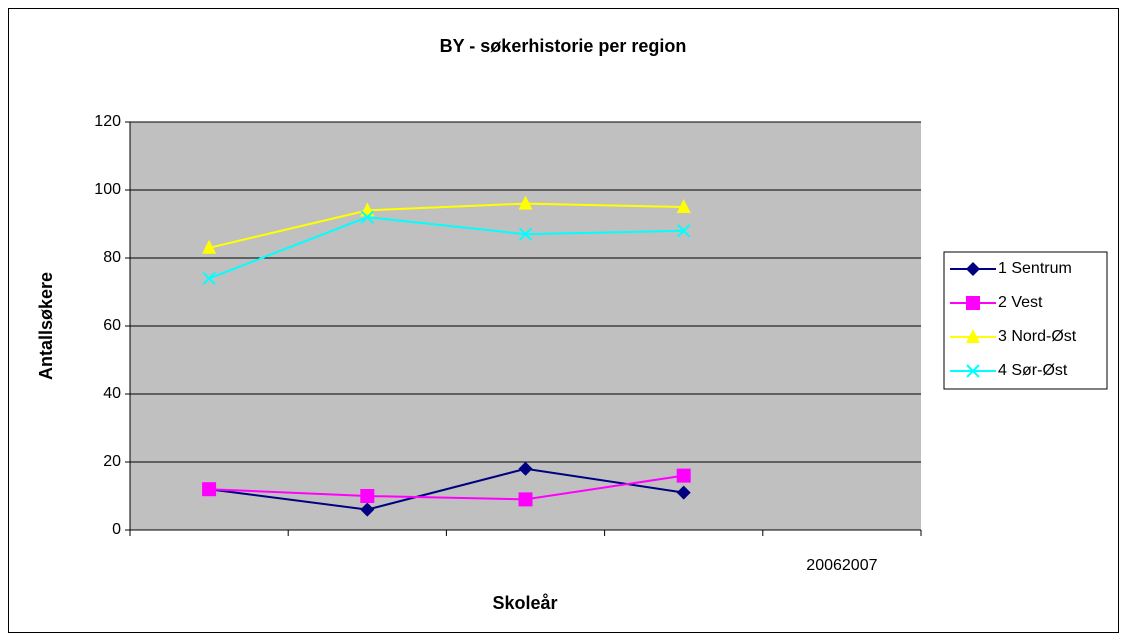 The height and width of the screenshot is (642, 1127). Describe the element at coordinates (116, 529) in the screenshot. I see `y-tick-label: 0` at that location.